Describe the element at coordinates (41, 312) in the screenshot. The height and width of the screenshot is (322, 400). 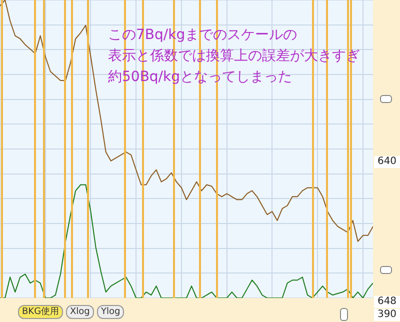
I see `text: BKG使用` at that location.